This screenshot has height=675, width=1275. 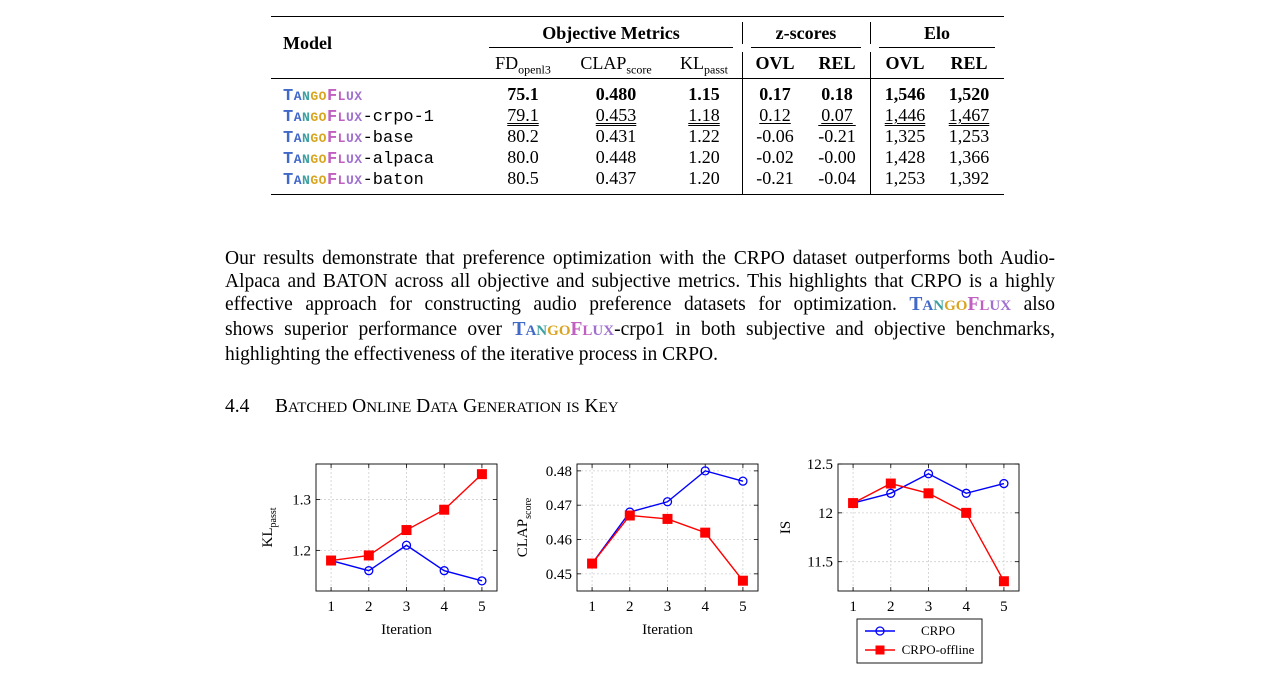 I want to click on y-axis-label: IS, so click(x=786, y=527).